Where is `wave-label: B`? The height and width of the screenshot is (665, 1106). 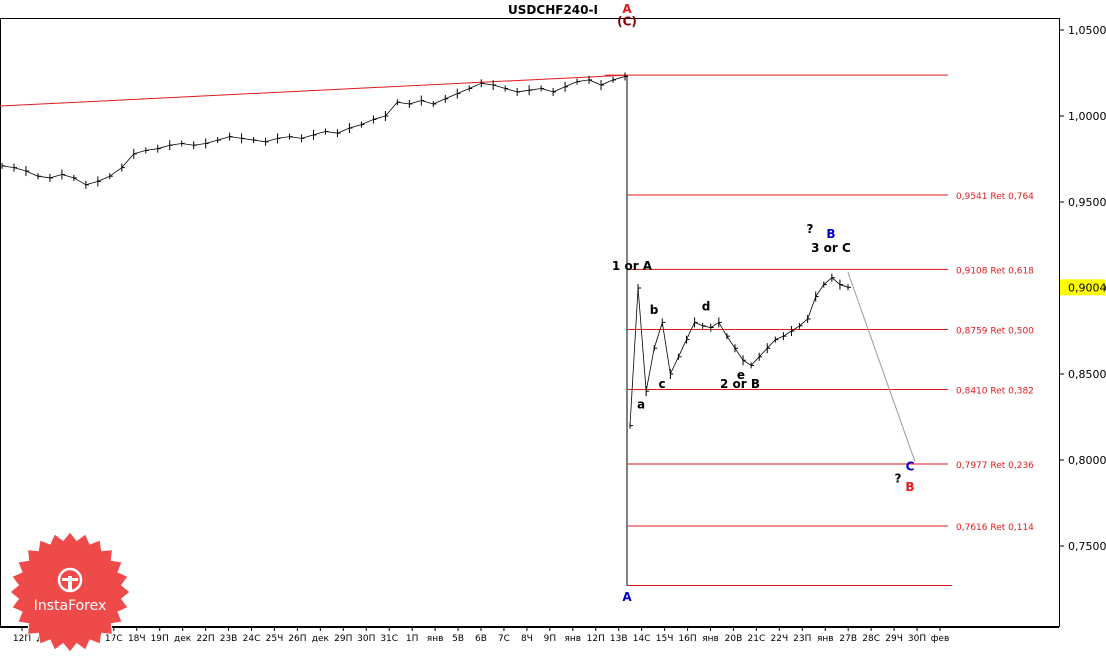
wave-label: B is located at coordinates (909, 487).